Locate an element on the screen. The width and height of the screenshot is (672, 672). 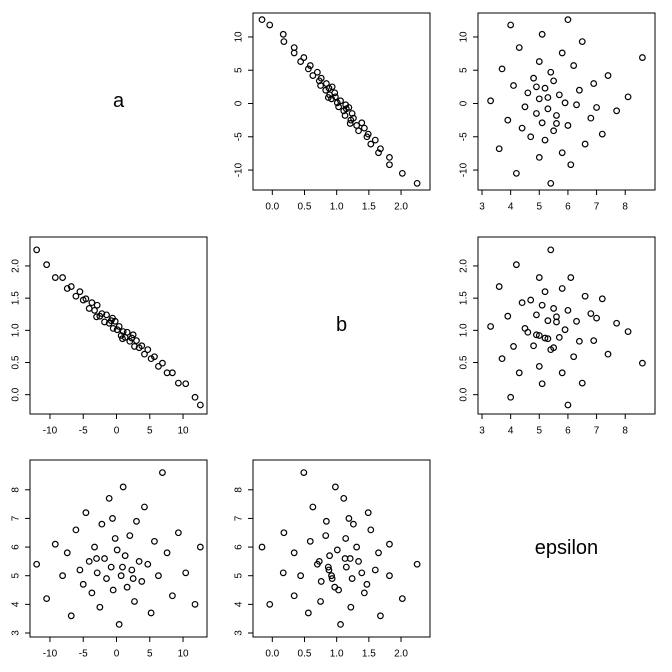
y-tick-label: 3 is located at coordinates (16, 633).